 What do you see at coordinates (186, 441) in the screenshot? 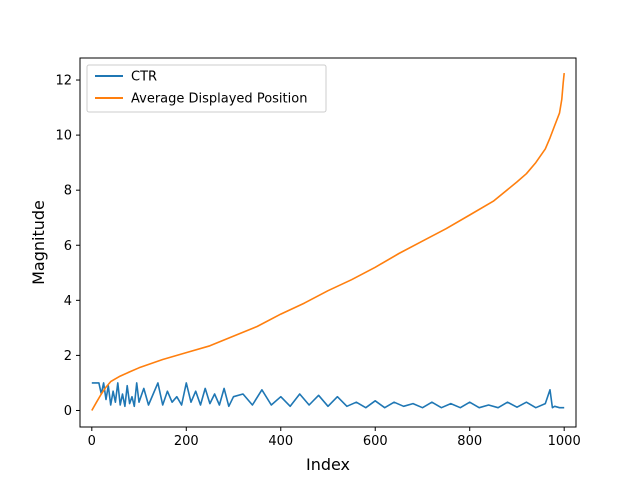
I see `x-tick-label: 200` at bounding box center [186, 441].